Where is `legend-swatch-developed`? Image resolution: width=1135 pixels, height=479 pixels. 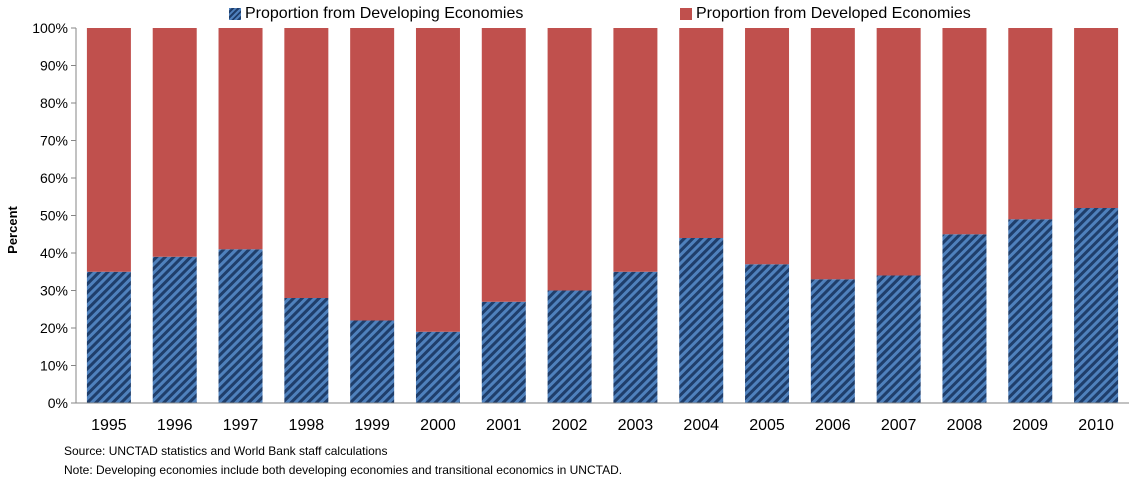
legend-swatch-developed is located at coordinates (686, 14).